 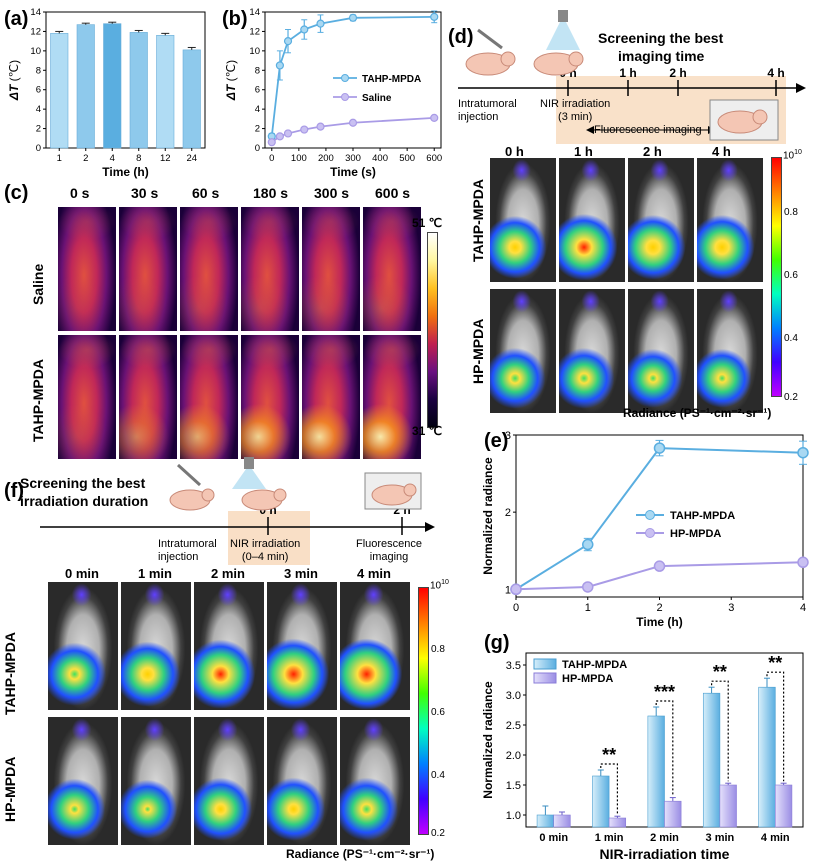 What do you see at coordinates (627, 73) in the screenshot?
I see `timeline-label: 1 h` at bounding box center [627, 73].